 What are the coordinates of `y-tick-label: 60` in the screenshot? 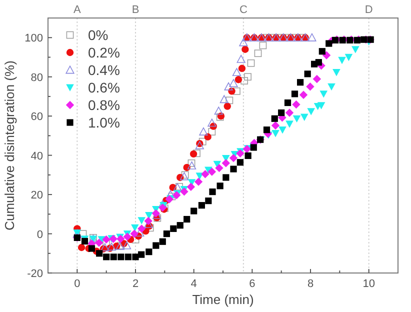 It's located at (36, 117).